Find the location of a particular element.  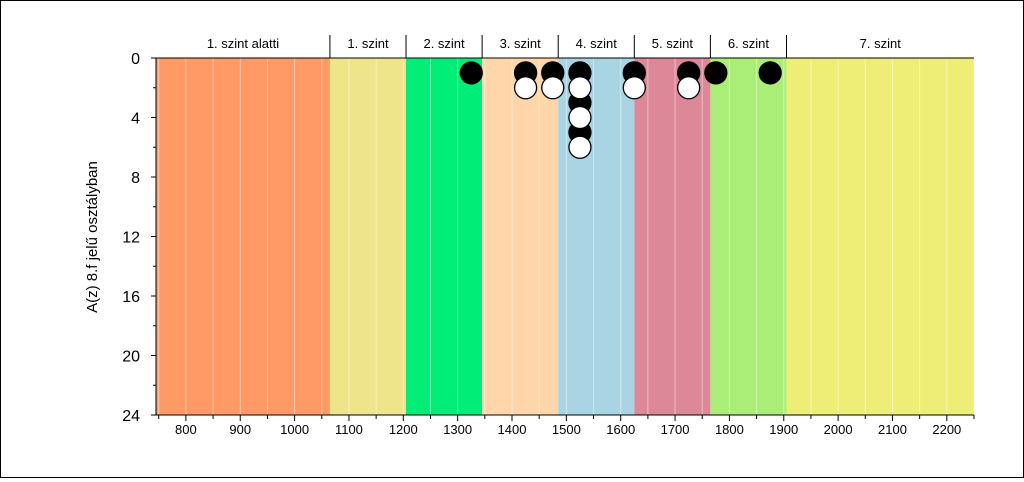

y-tick-label: 12 is located at coordinates (131, 238).